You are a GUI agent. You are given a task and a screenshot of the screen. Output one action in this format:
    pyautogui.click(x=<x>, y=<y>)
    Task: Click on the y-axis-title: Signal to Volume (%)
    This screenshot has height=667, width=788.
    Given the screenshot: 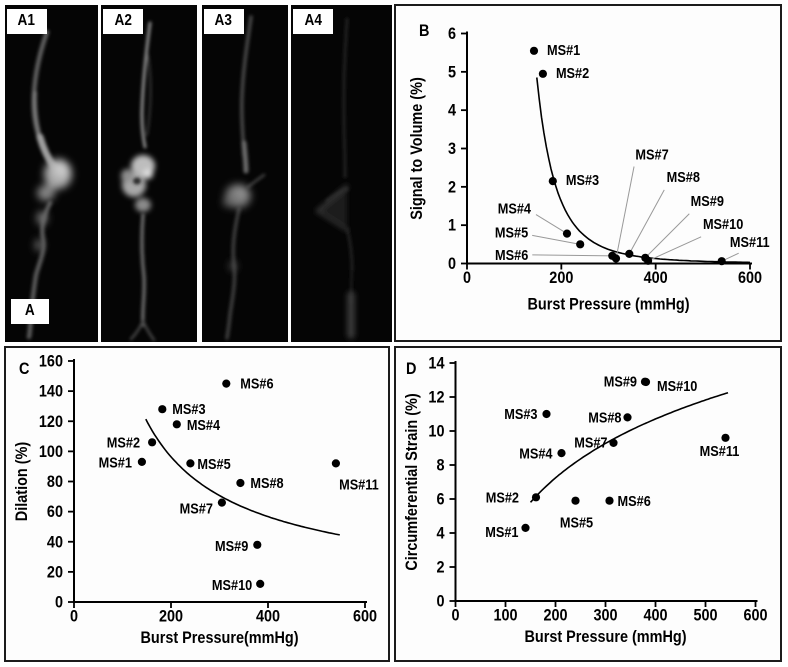 What is the action you would take?
    pyautogui.click(x=417, y=148)
    